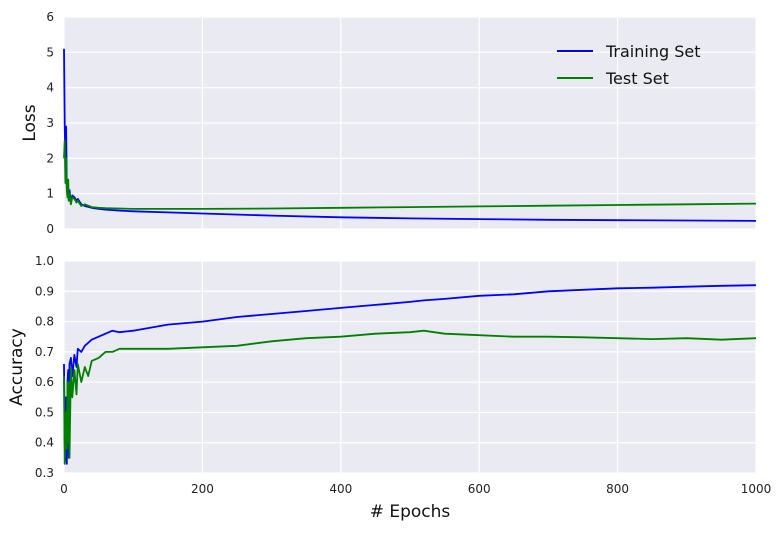  Describe the element at coordinates (50, 123) in the screenshot. I see `loss-y-tick-label-3: 3` at that location.